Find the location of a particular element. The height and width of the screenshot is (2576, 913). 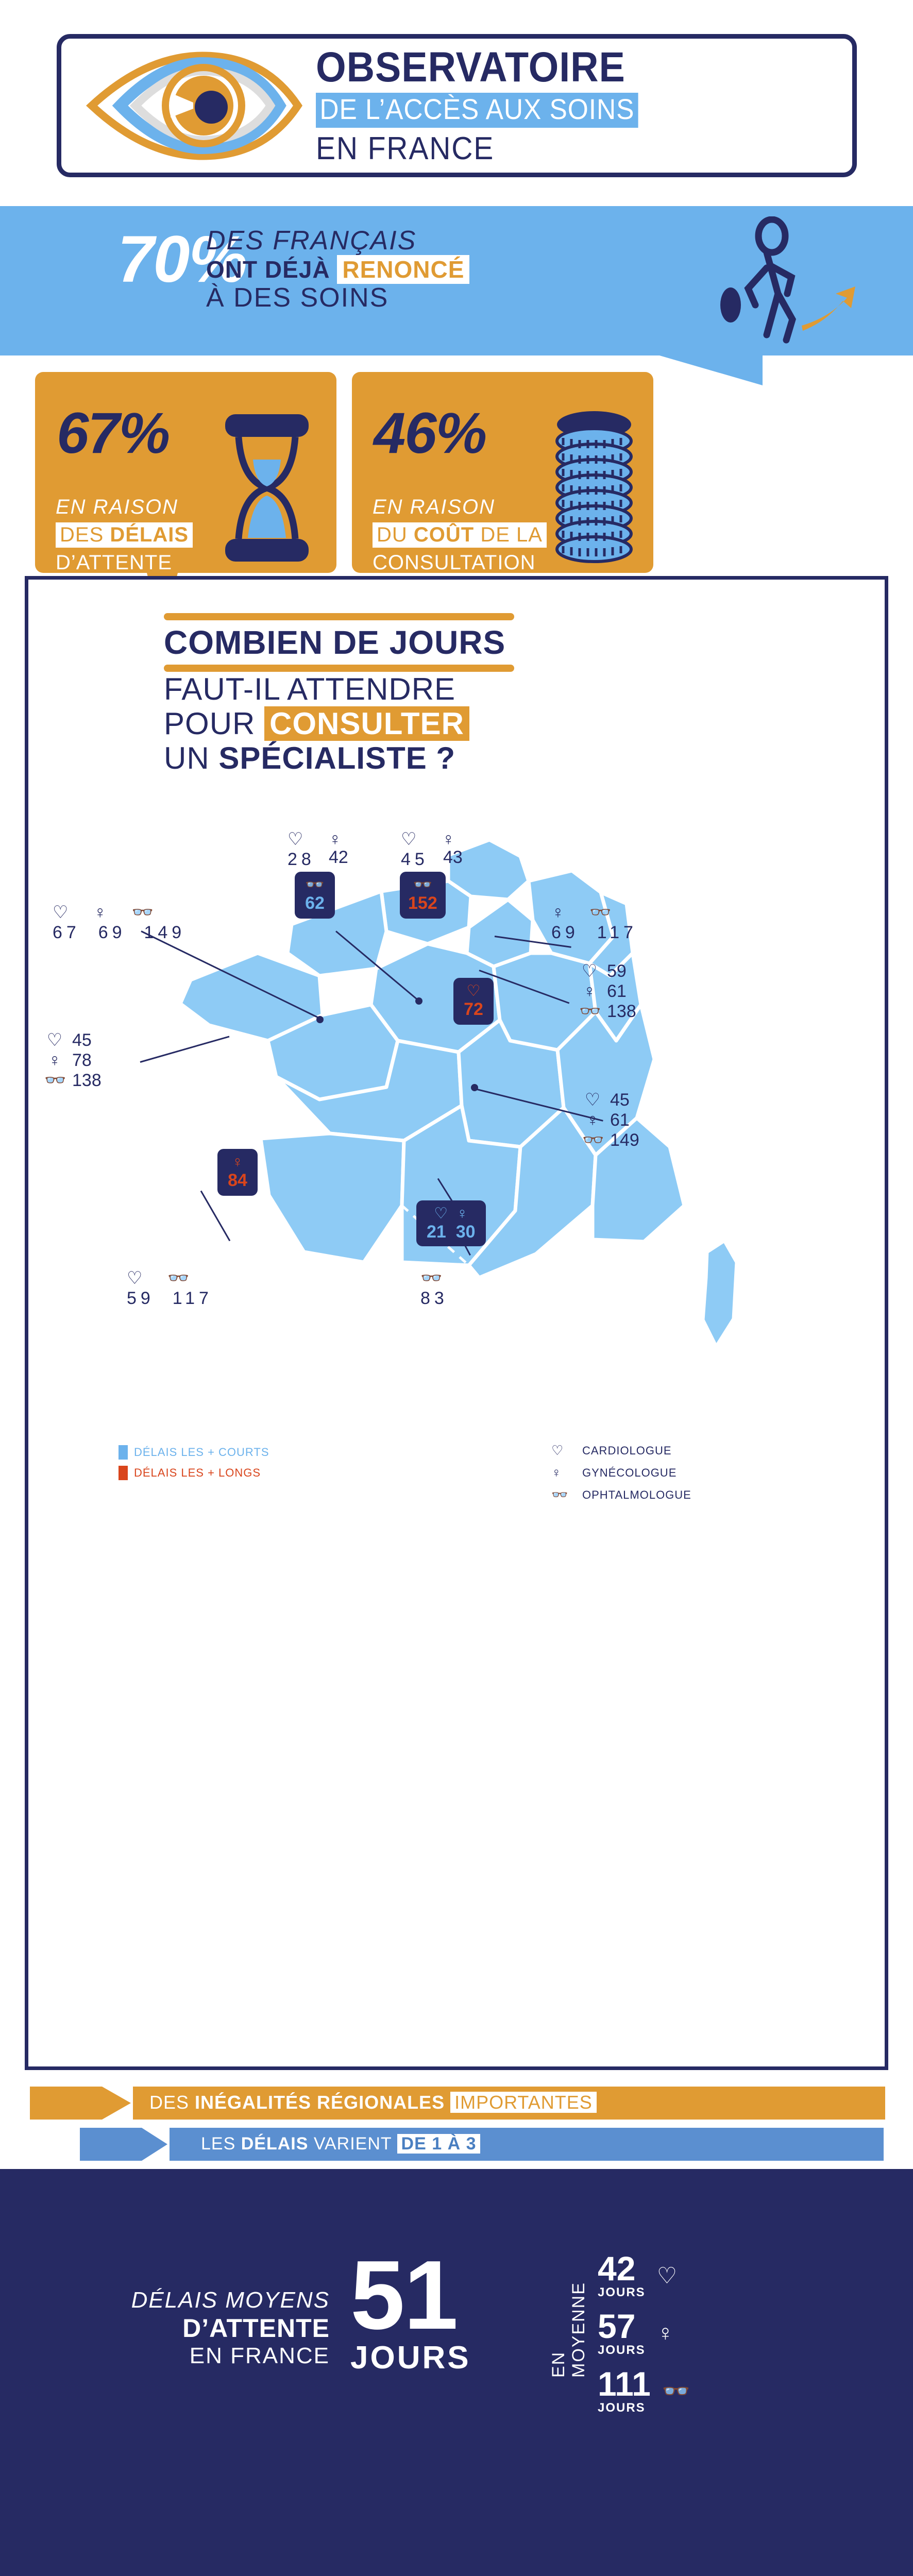

question-highlight: CONSULTER is located at coordinates (366, 723).